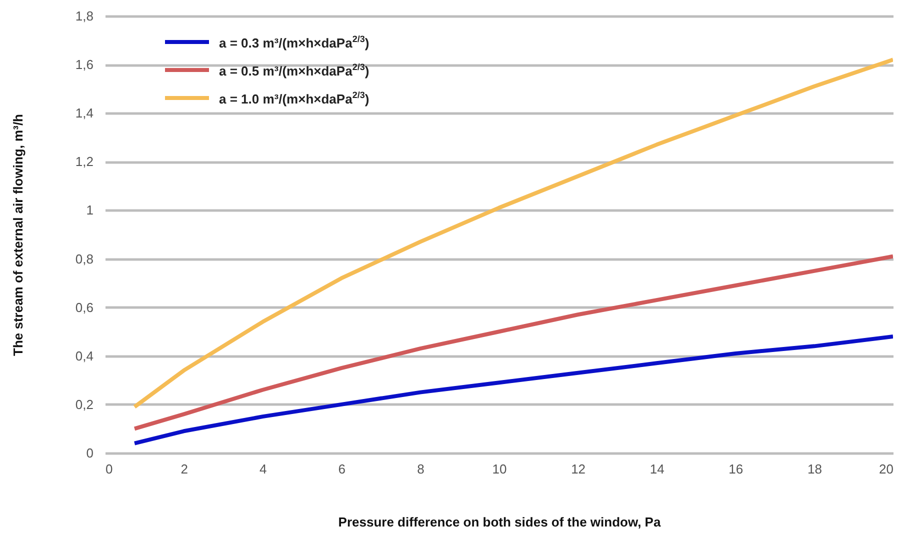  What do you see at coordinates (499, 469) in the screenshot?
I see `x-tick-label: 10` at bounding box center [499, 469].